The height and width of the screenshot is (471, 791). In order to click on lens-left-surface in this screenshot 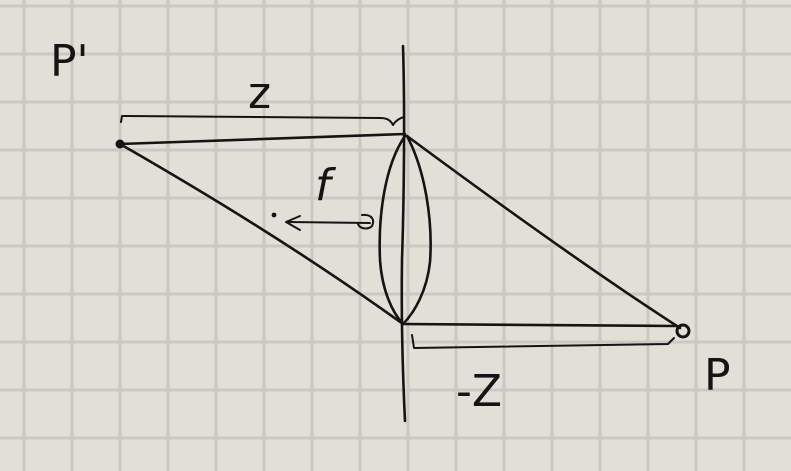, I will do `click(392, 230)`.